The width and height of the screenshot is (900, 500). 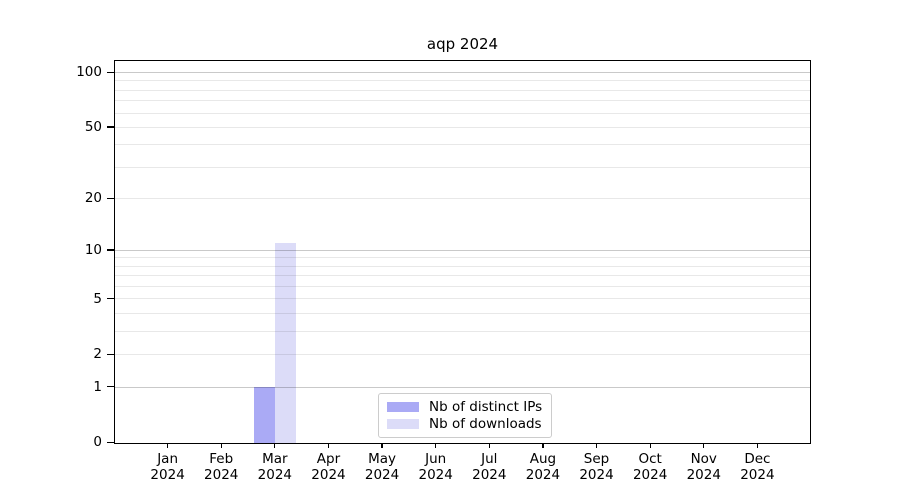 What do you see at coordinates (650, 458) in the screenshot?
I see `x-axis-month: Oct` at bounding box center [650, 458].